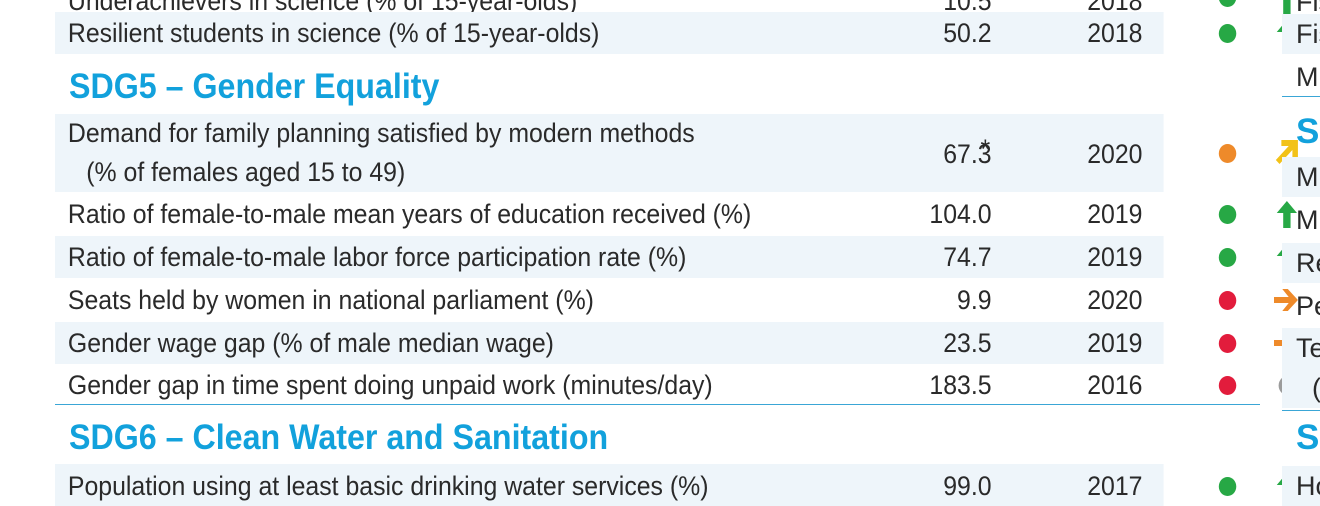 The height and width of the screenshot is (506, 1320). I want to click on diagonal-up-arrow-icon, so click(1286, 152).